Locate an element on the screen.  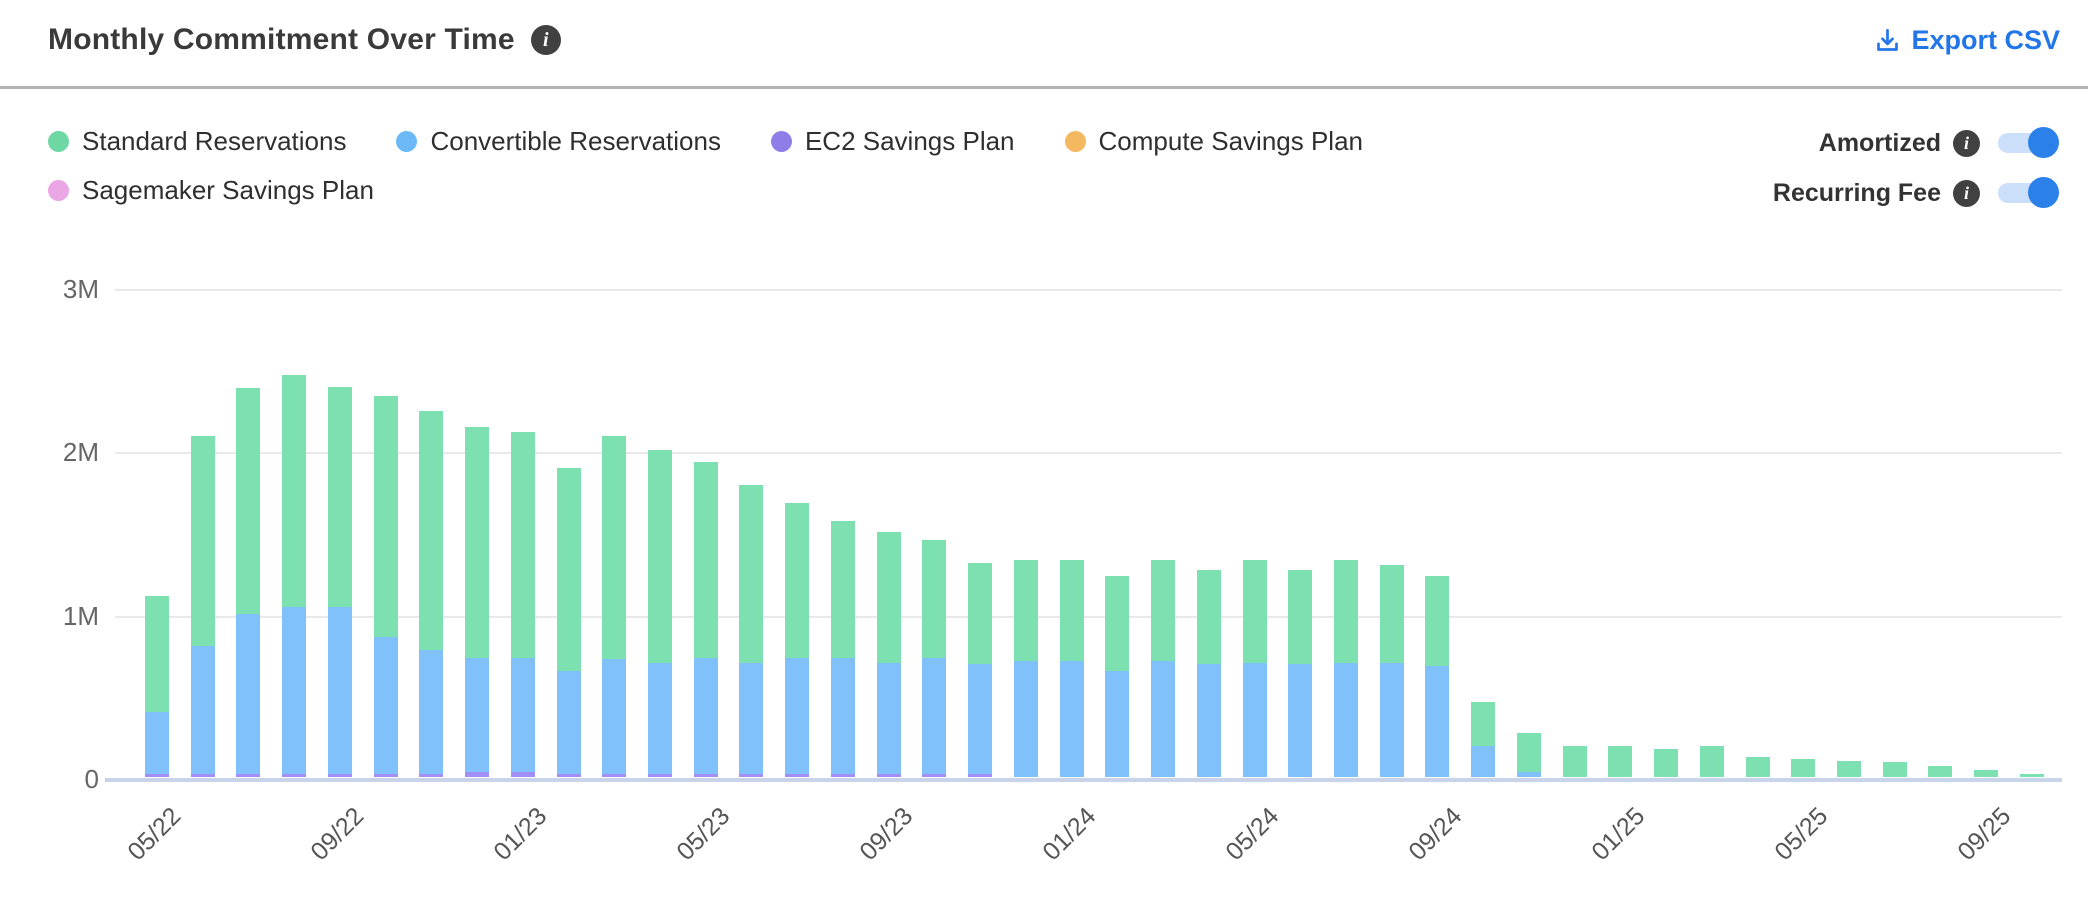
bar-11/23 is located at coordinates (980, 532).